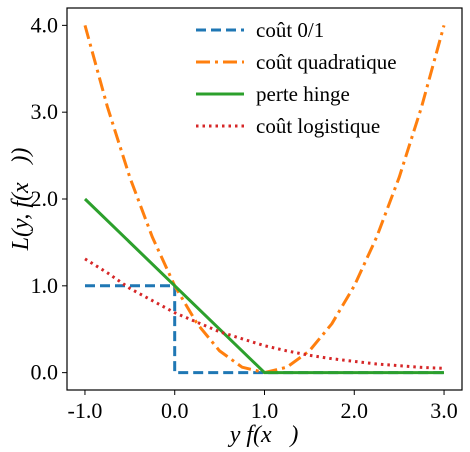  I want to click on legend-label: coût quadratique, so click(326, 62).